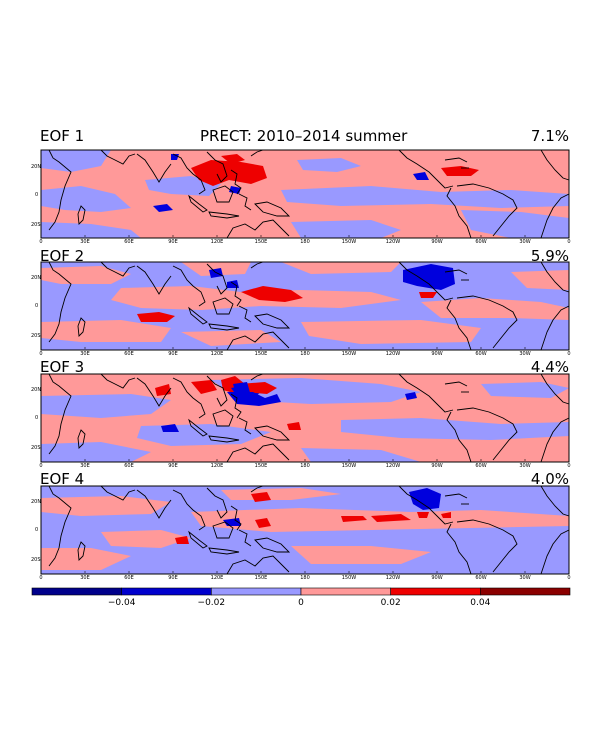 Image resolution: width=607 pixels, height=733 pixels. Describe the element at coordinates (62, 367) in the screenshot. I see `panel-3-label: EOF 3` at that location.